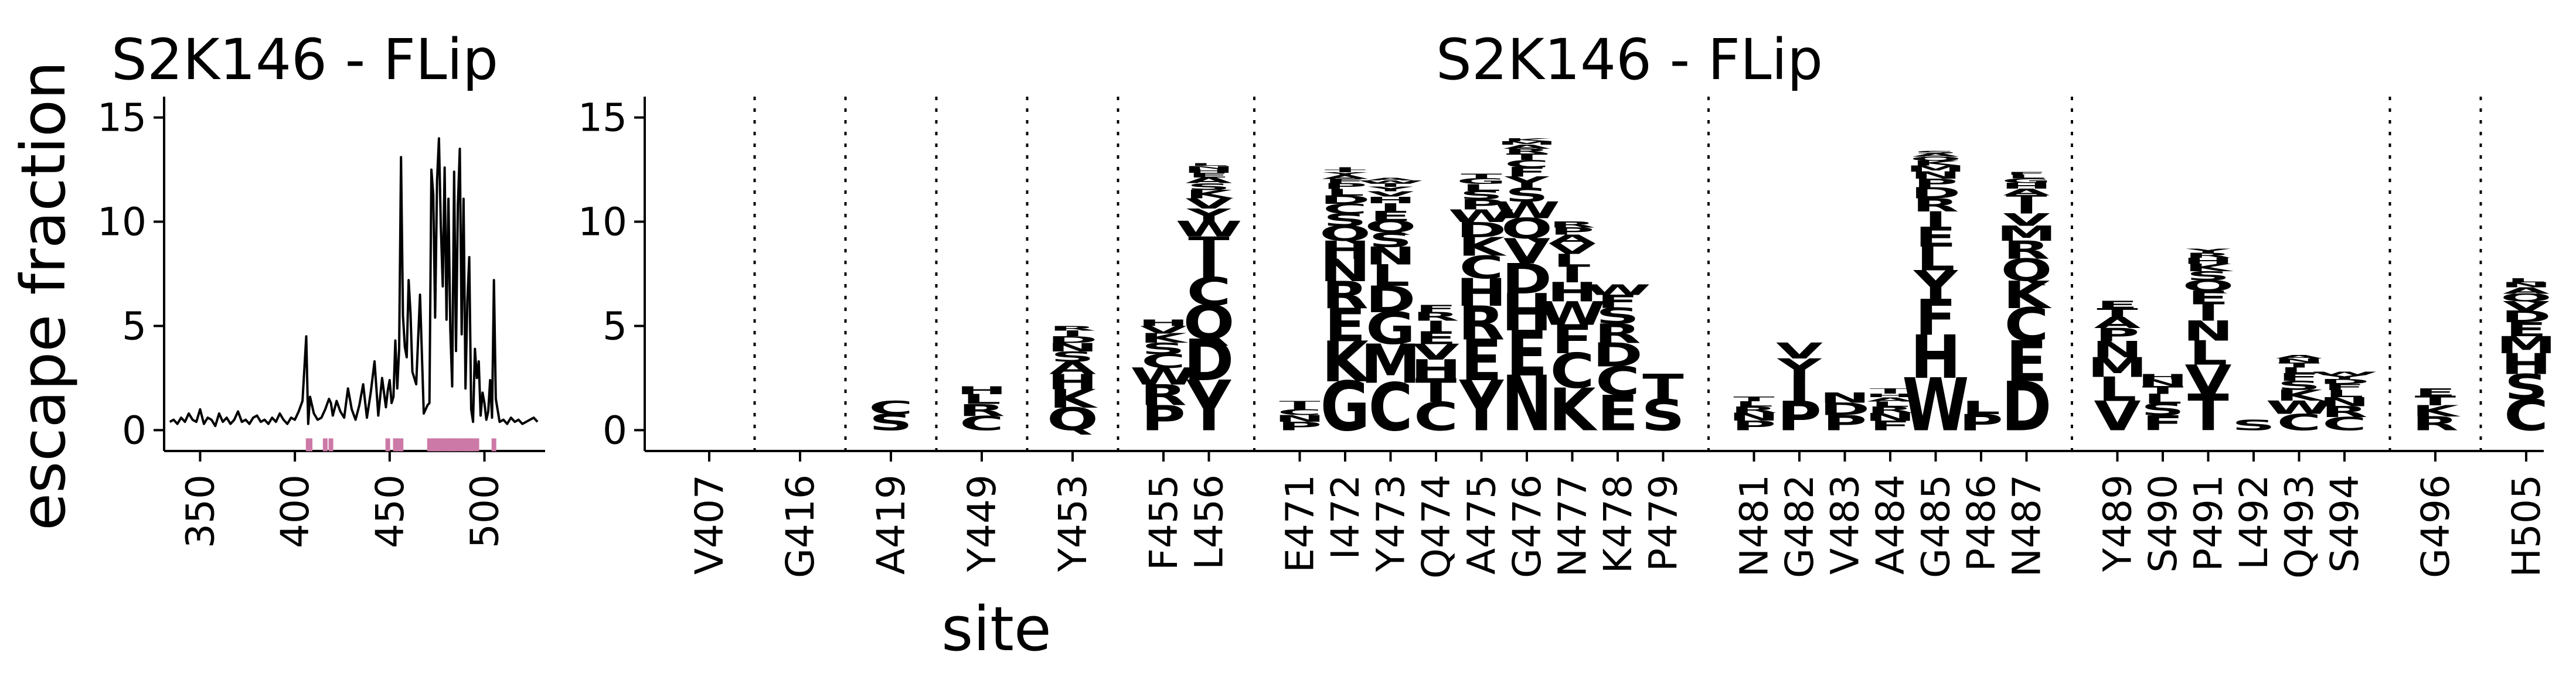 The width and height of the screenshot is (2576, 673). Describe the element at coordinates (602, 222) in the screenshot. I see `logo-y-tick-label: 10` at that location.